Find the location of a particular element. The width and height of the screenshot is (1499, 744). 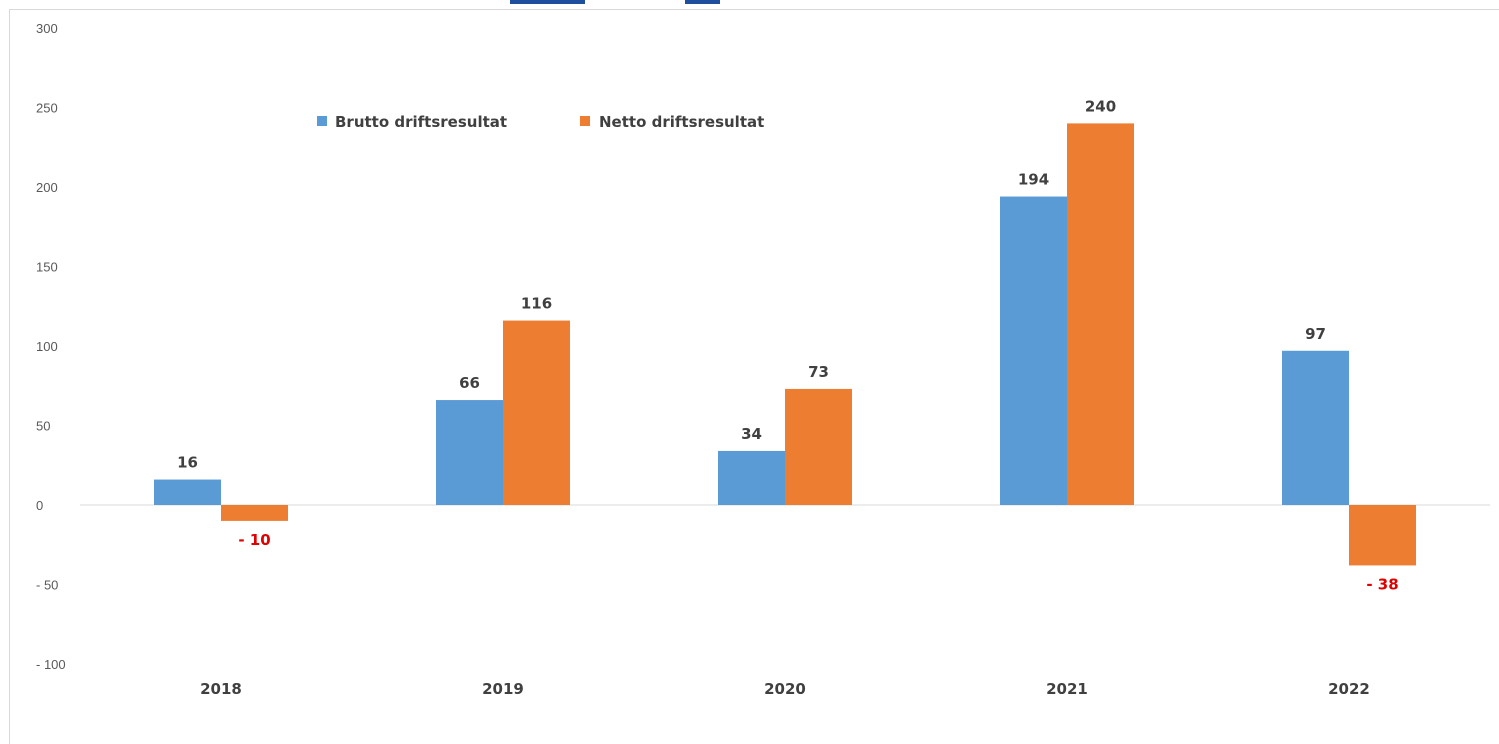

y-tick-label: 150 is located at coordinates (47, 267).